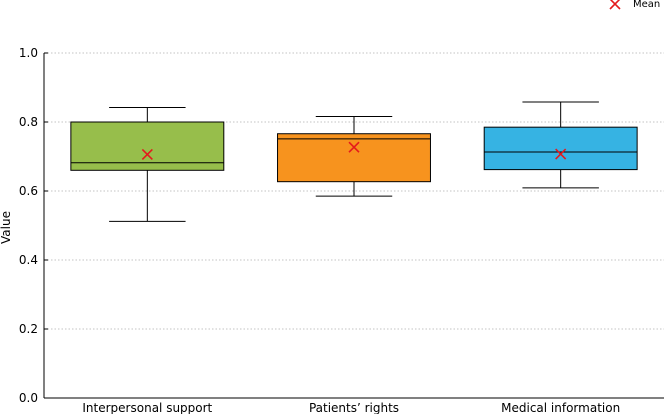 The width and height of the screenshot is (669, 414). Describe the element at coordinates (646, 5) in the screenshot. I see `legend-mean-label: Mean` at that location.